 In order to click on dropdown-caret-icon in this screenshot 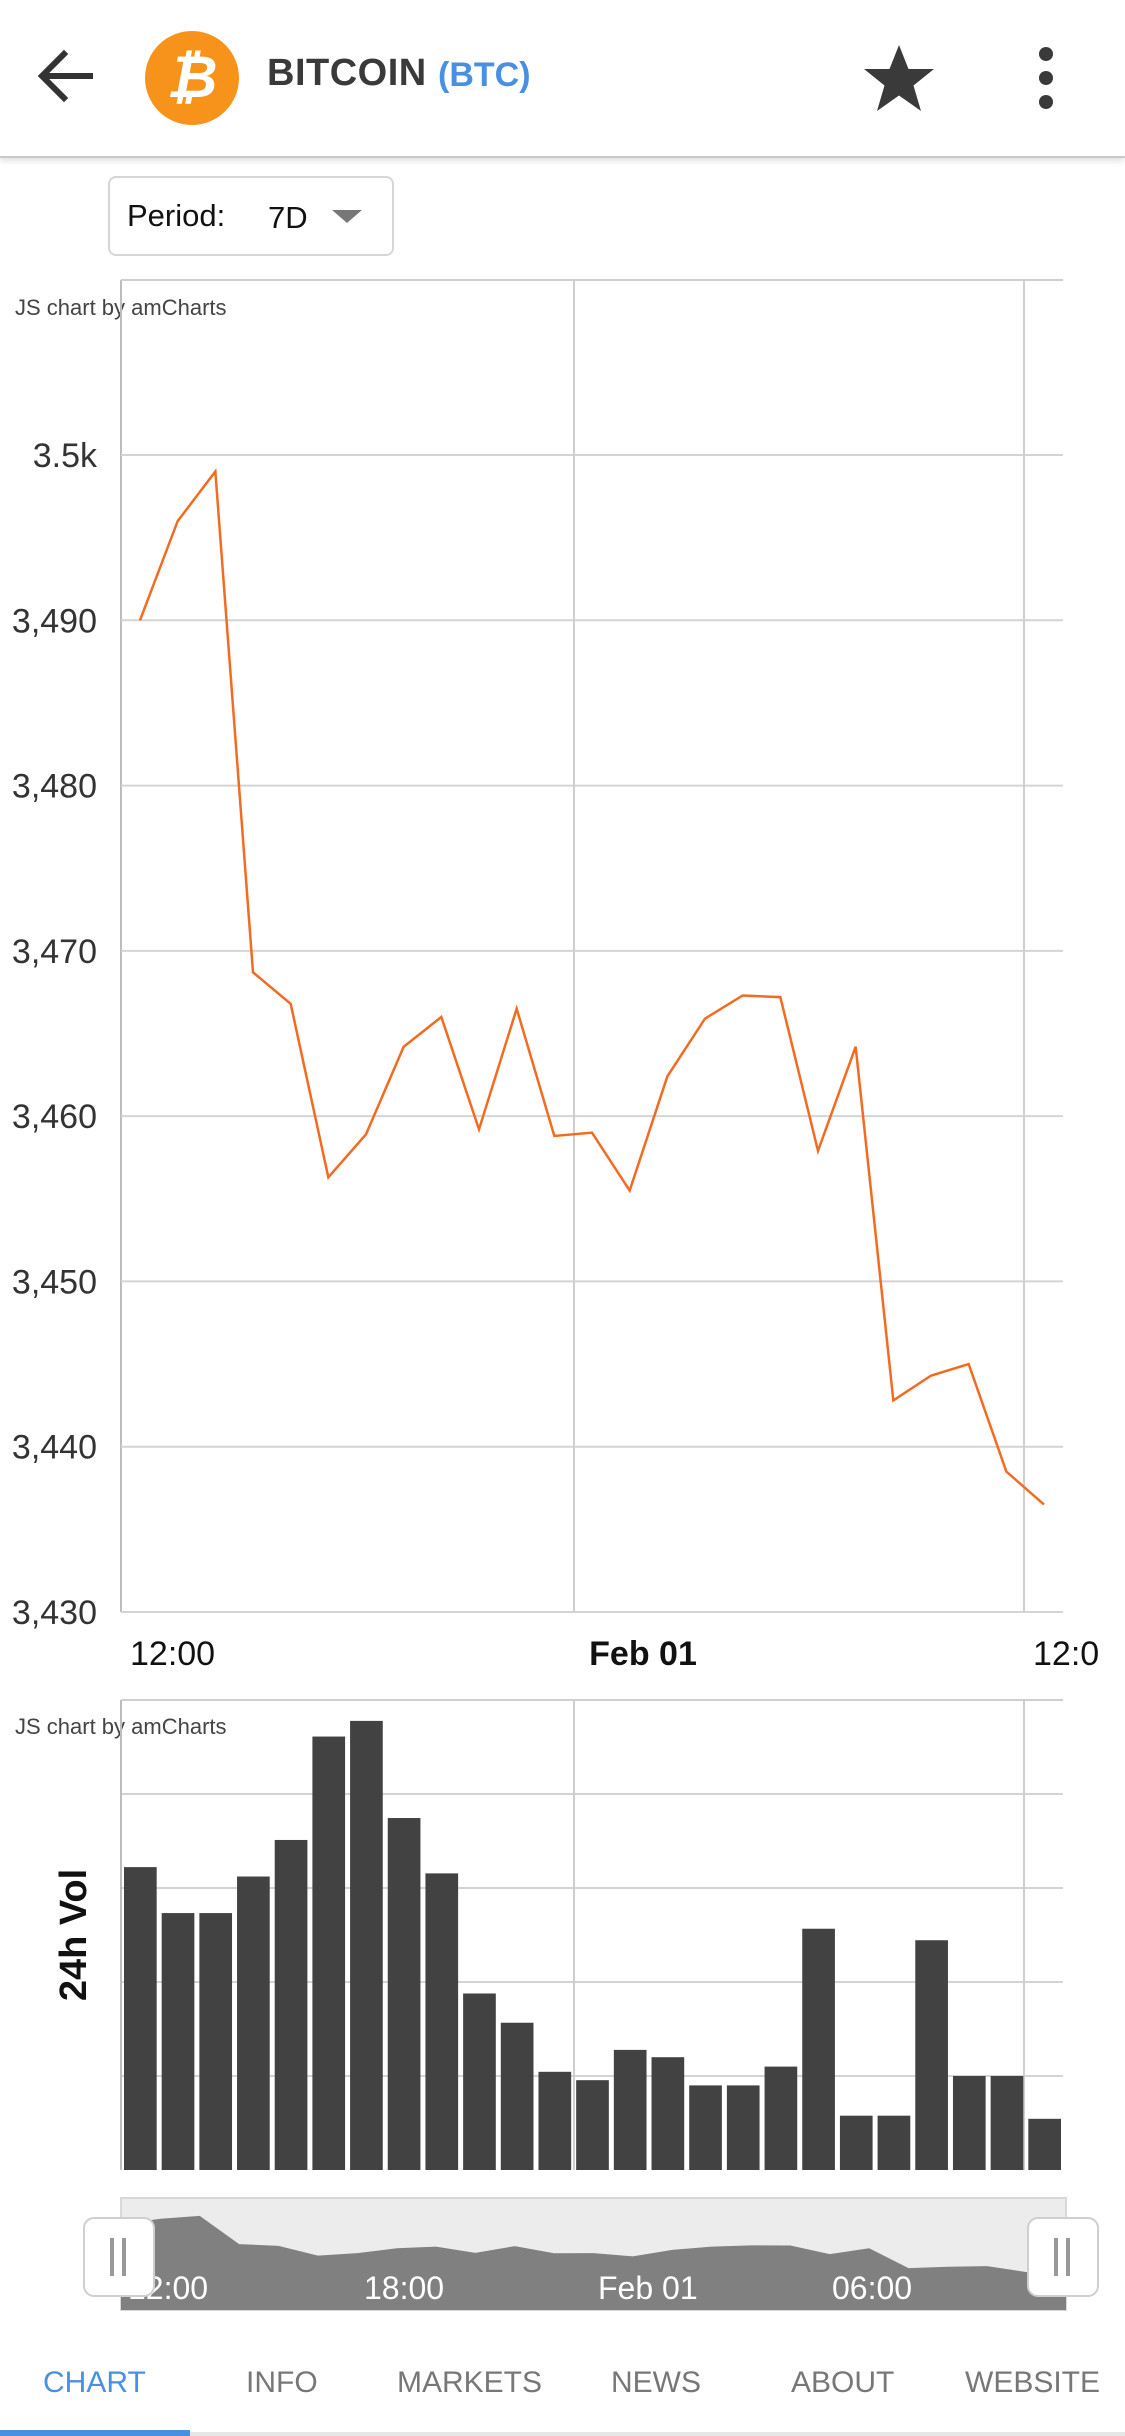, I will do `click(347, 216)`.